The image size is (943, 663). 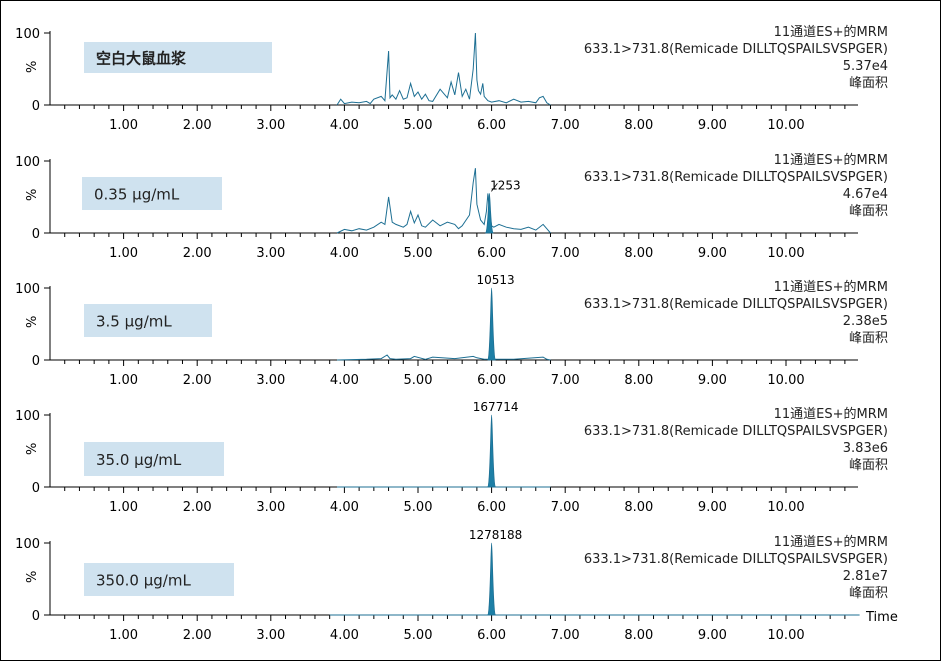 What do you see at coordinates (865, 194) in the screenshot?
I see `trace-intensity: 4.67e4` at bounding box center [865, 194].